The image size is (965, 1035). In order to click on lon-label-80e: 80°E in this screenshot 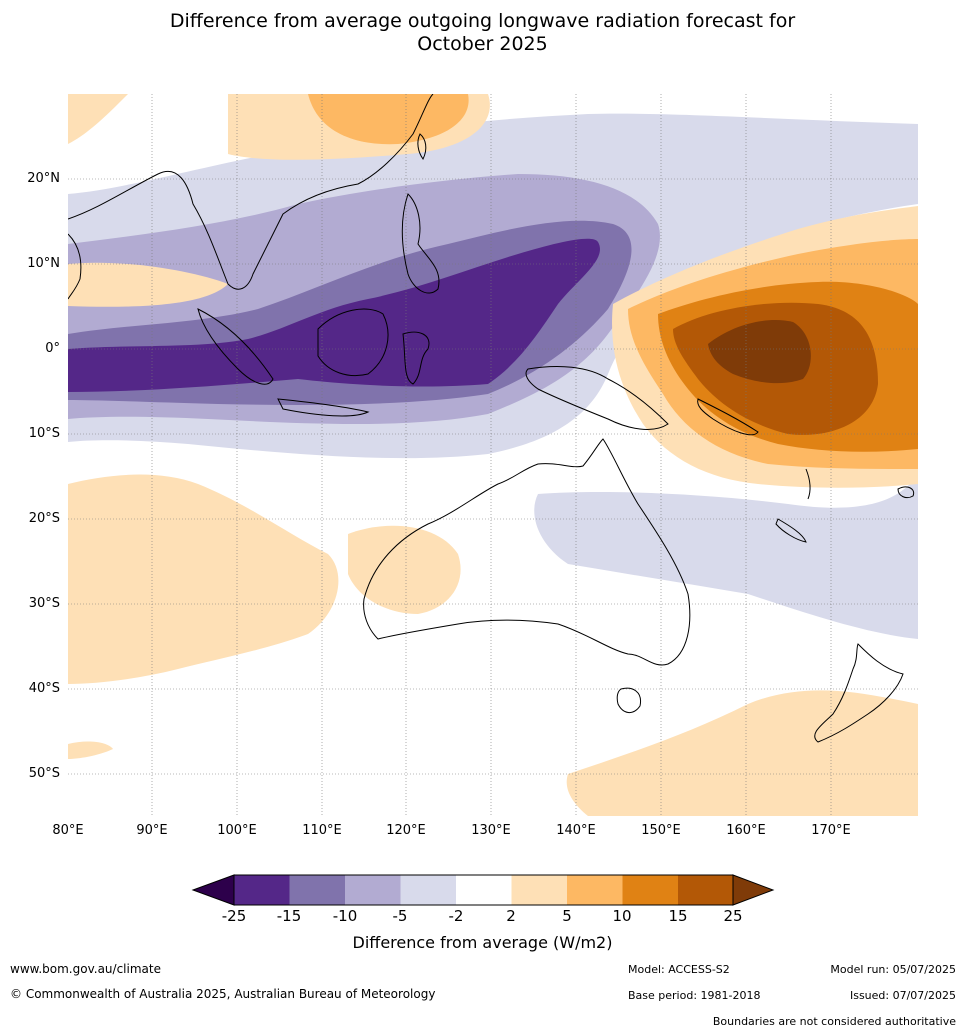, I will do `click(68, 830)`.